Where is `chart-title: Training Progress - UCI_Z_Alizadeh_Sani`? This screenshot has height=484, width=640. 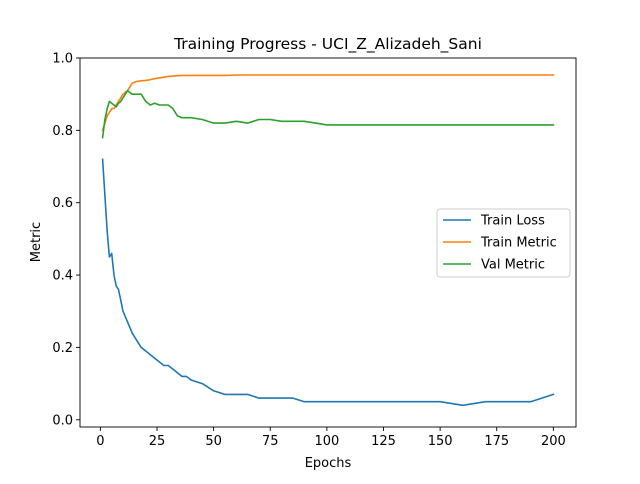 chart-title: Training Progress - UCI_Z_Alizadeh_Sani is located at coordinates (327, 44).